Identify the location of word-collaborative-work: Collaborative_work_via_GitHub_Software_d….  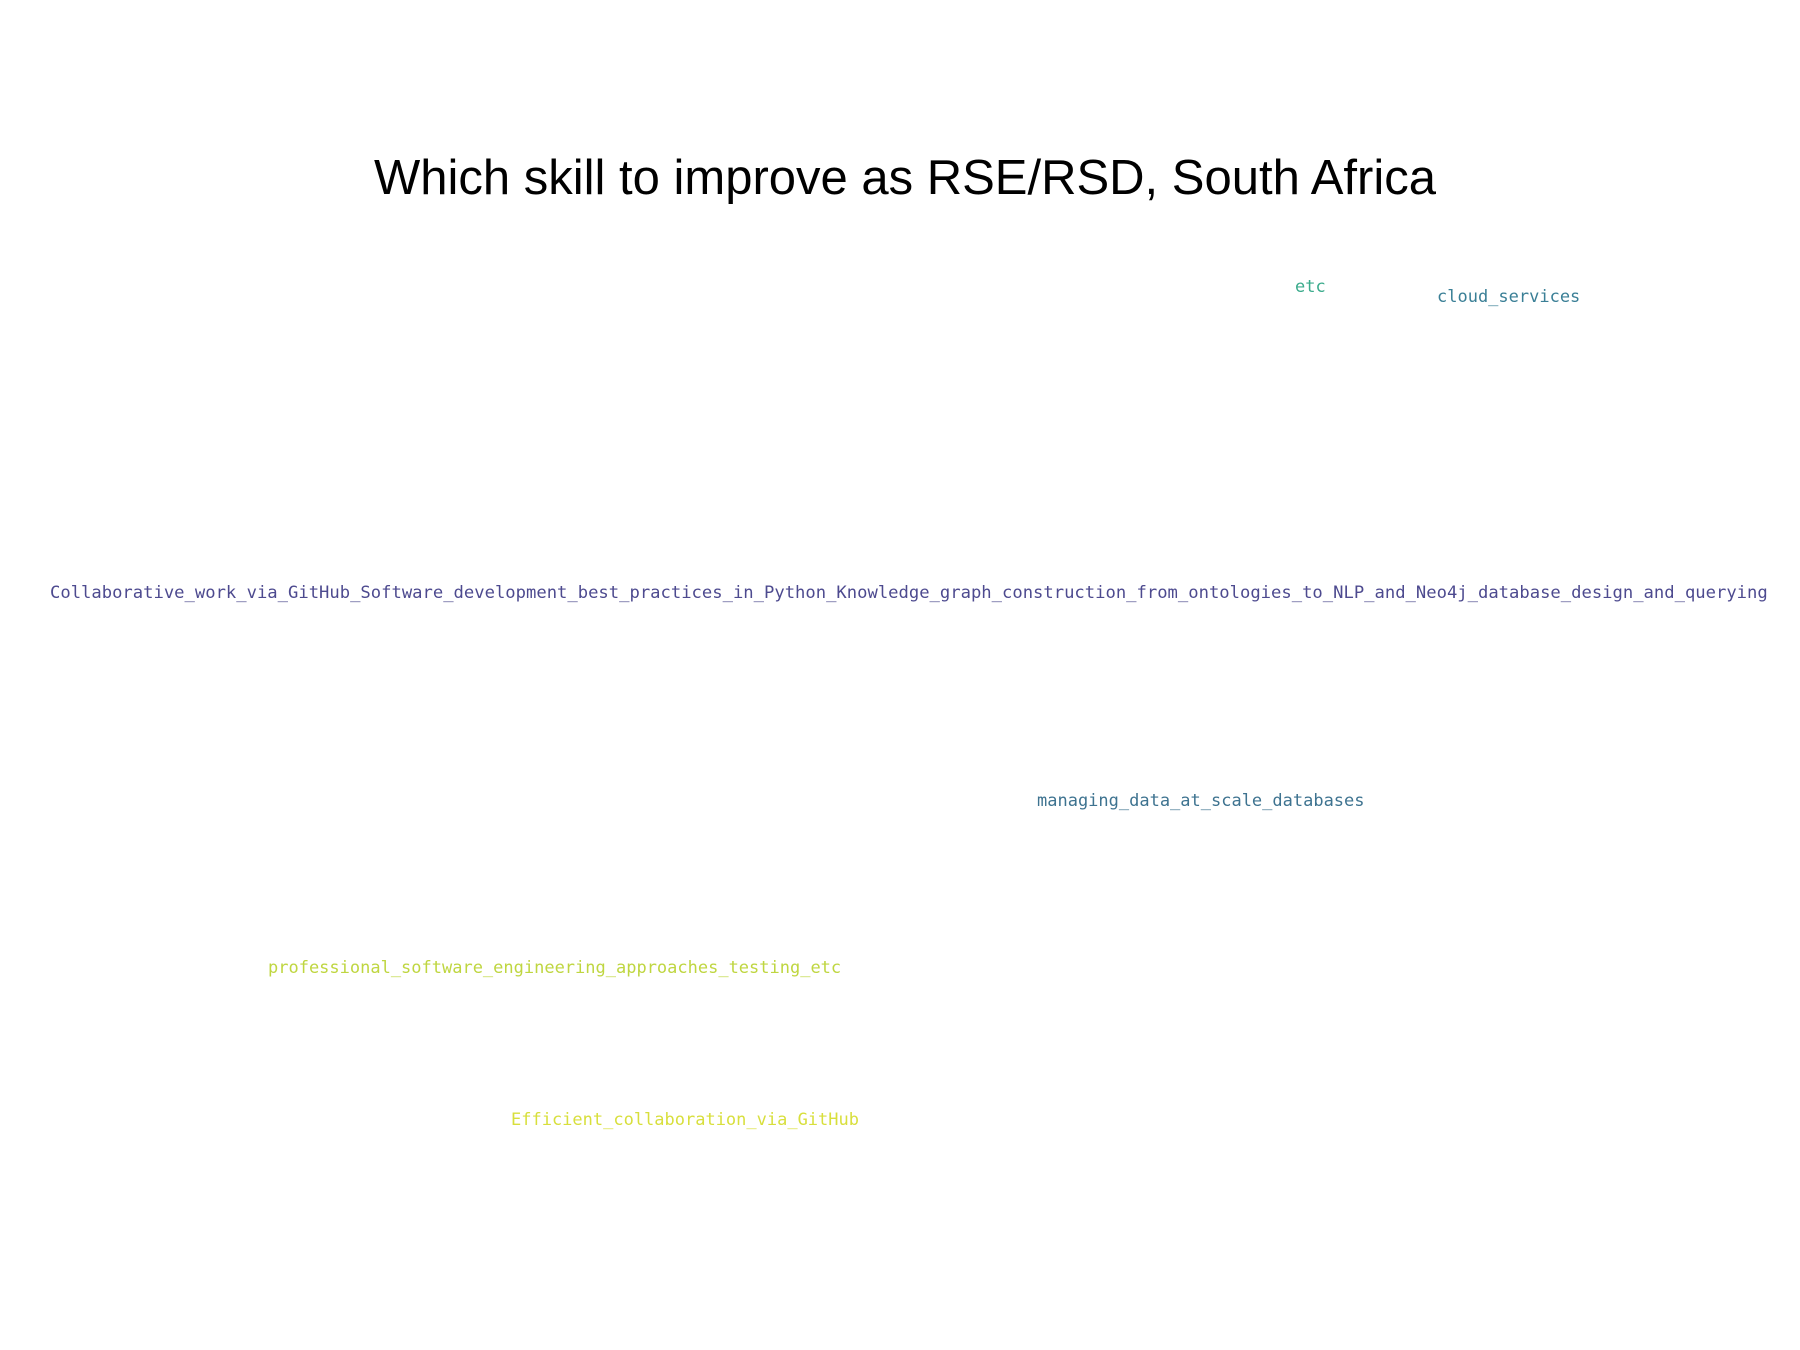
(909, 593).